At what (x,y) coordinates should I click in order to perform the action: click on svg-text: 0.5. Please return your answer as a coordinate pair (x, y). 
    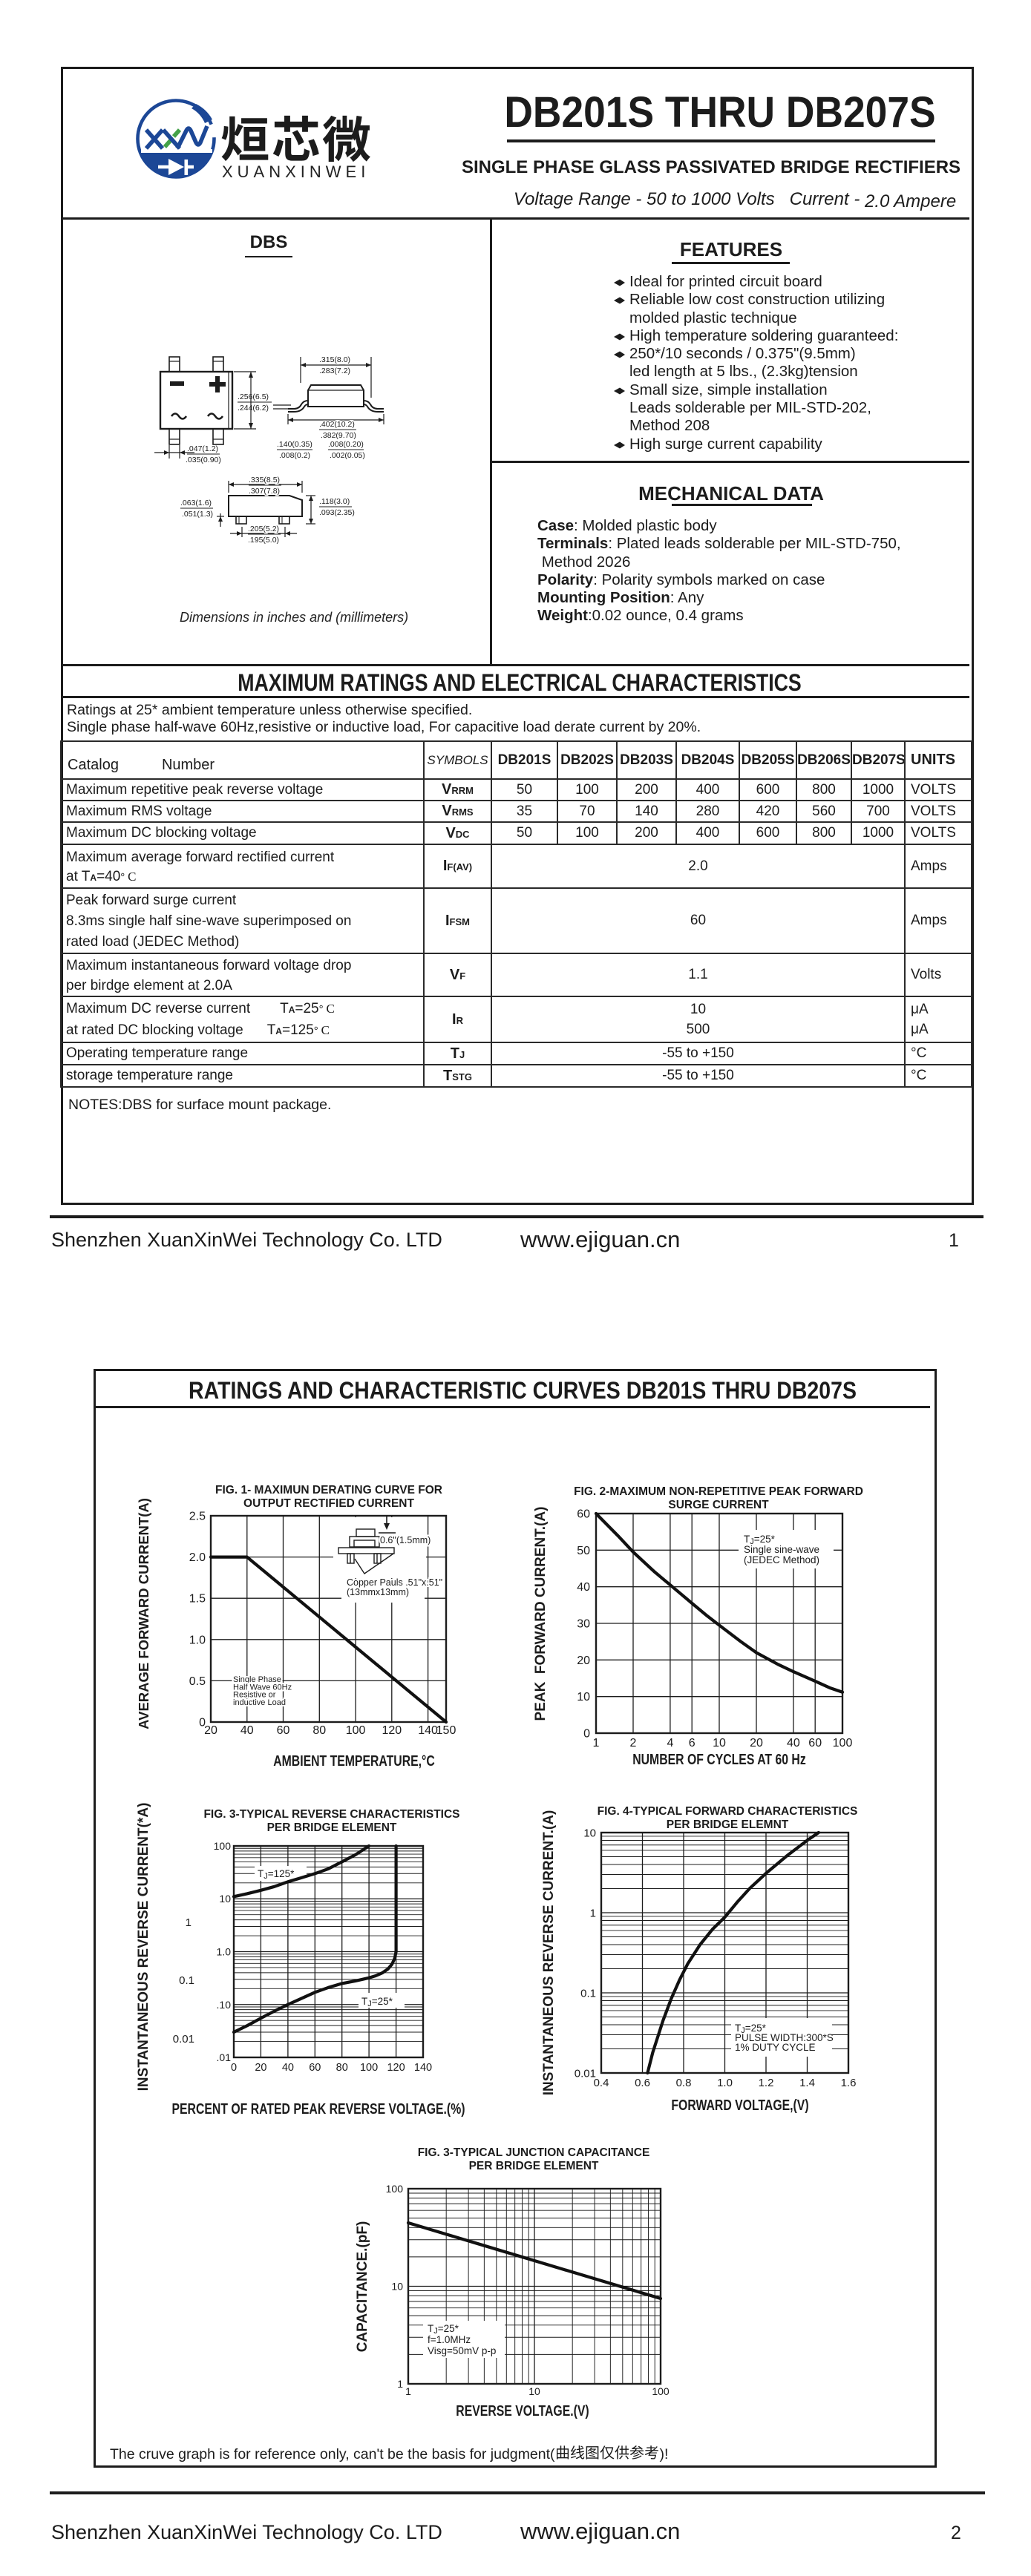
    Looking at the image, I should click on (197, 1682).